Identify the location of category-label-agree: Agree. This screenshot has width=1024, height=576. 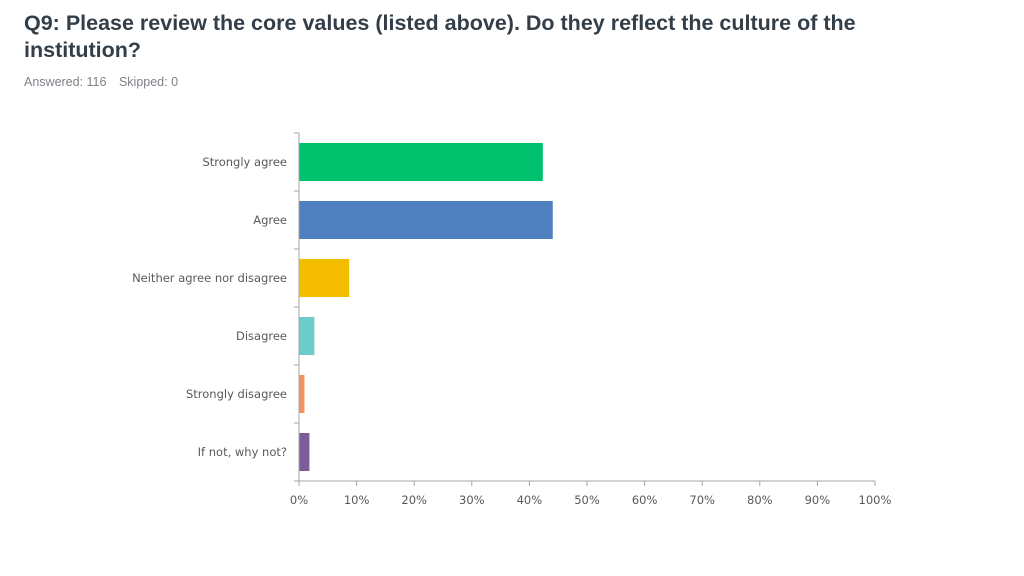
(270, 220).